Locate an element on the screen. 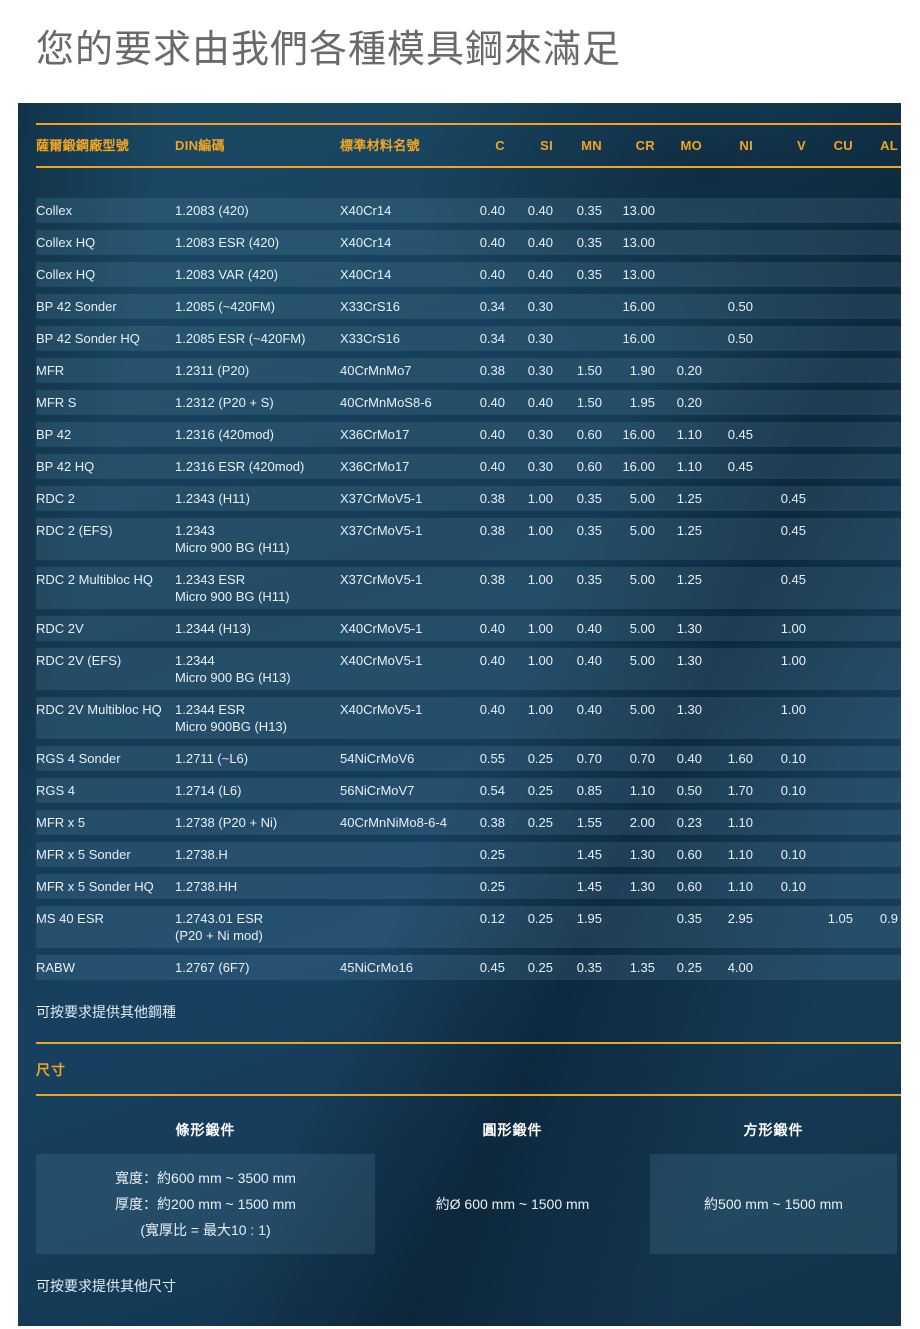  cell-type: BP 42 HQ is located at coordinates (65, 466).